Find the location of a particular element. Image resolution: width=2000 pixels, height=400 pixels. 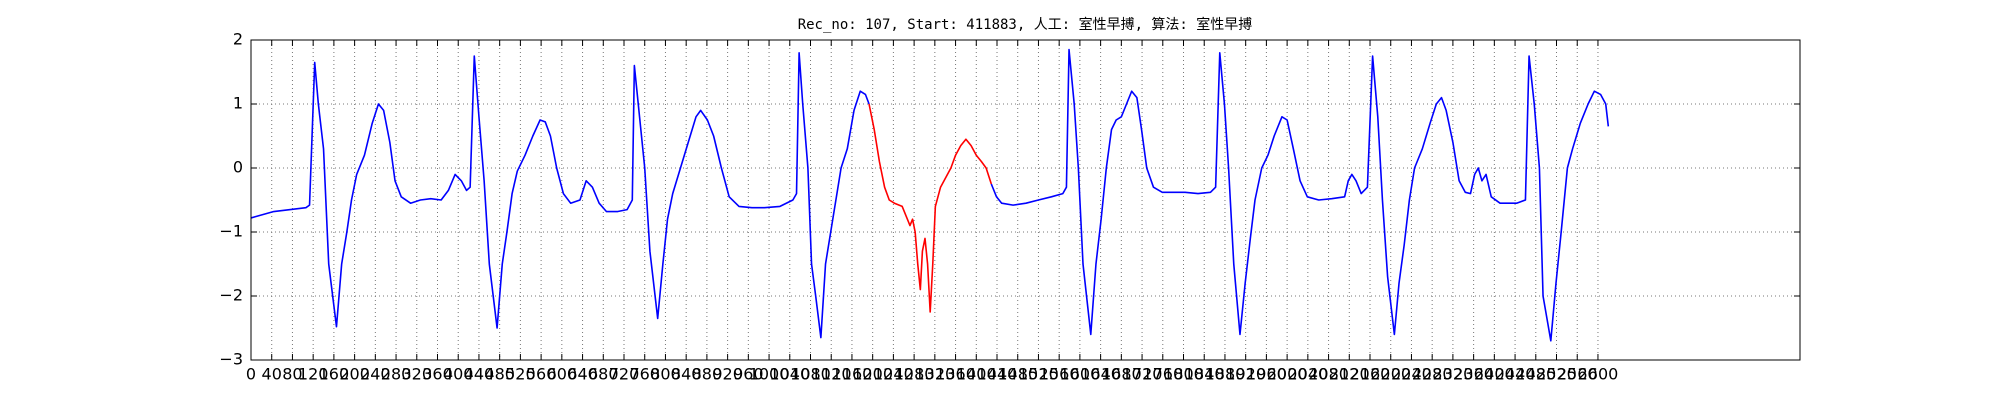

x-tick-label: 1800 is located at coordinates (1183, 374).